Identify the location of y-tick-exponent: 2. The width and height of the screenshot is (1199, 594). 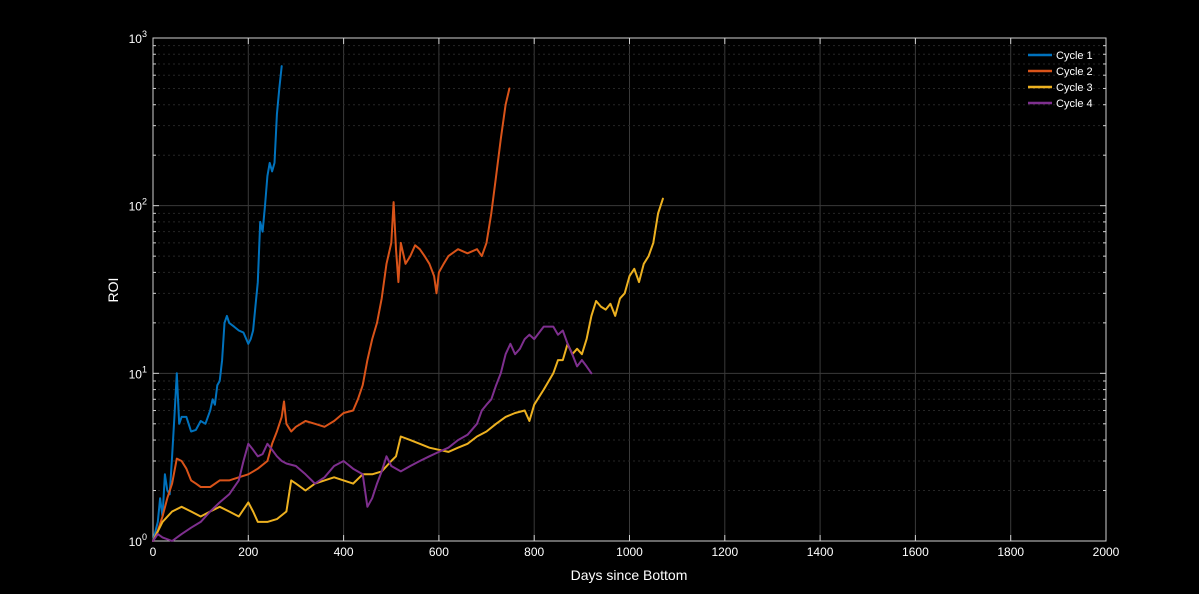
(144, 202).